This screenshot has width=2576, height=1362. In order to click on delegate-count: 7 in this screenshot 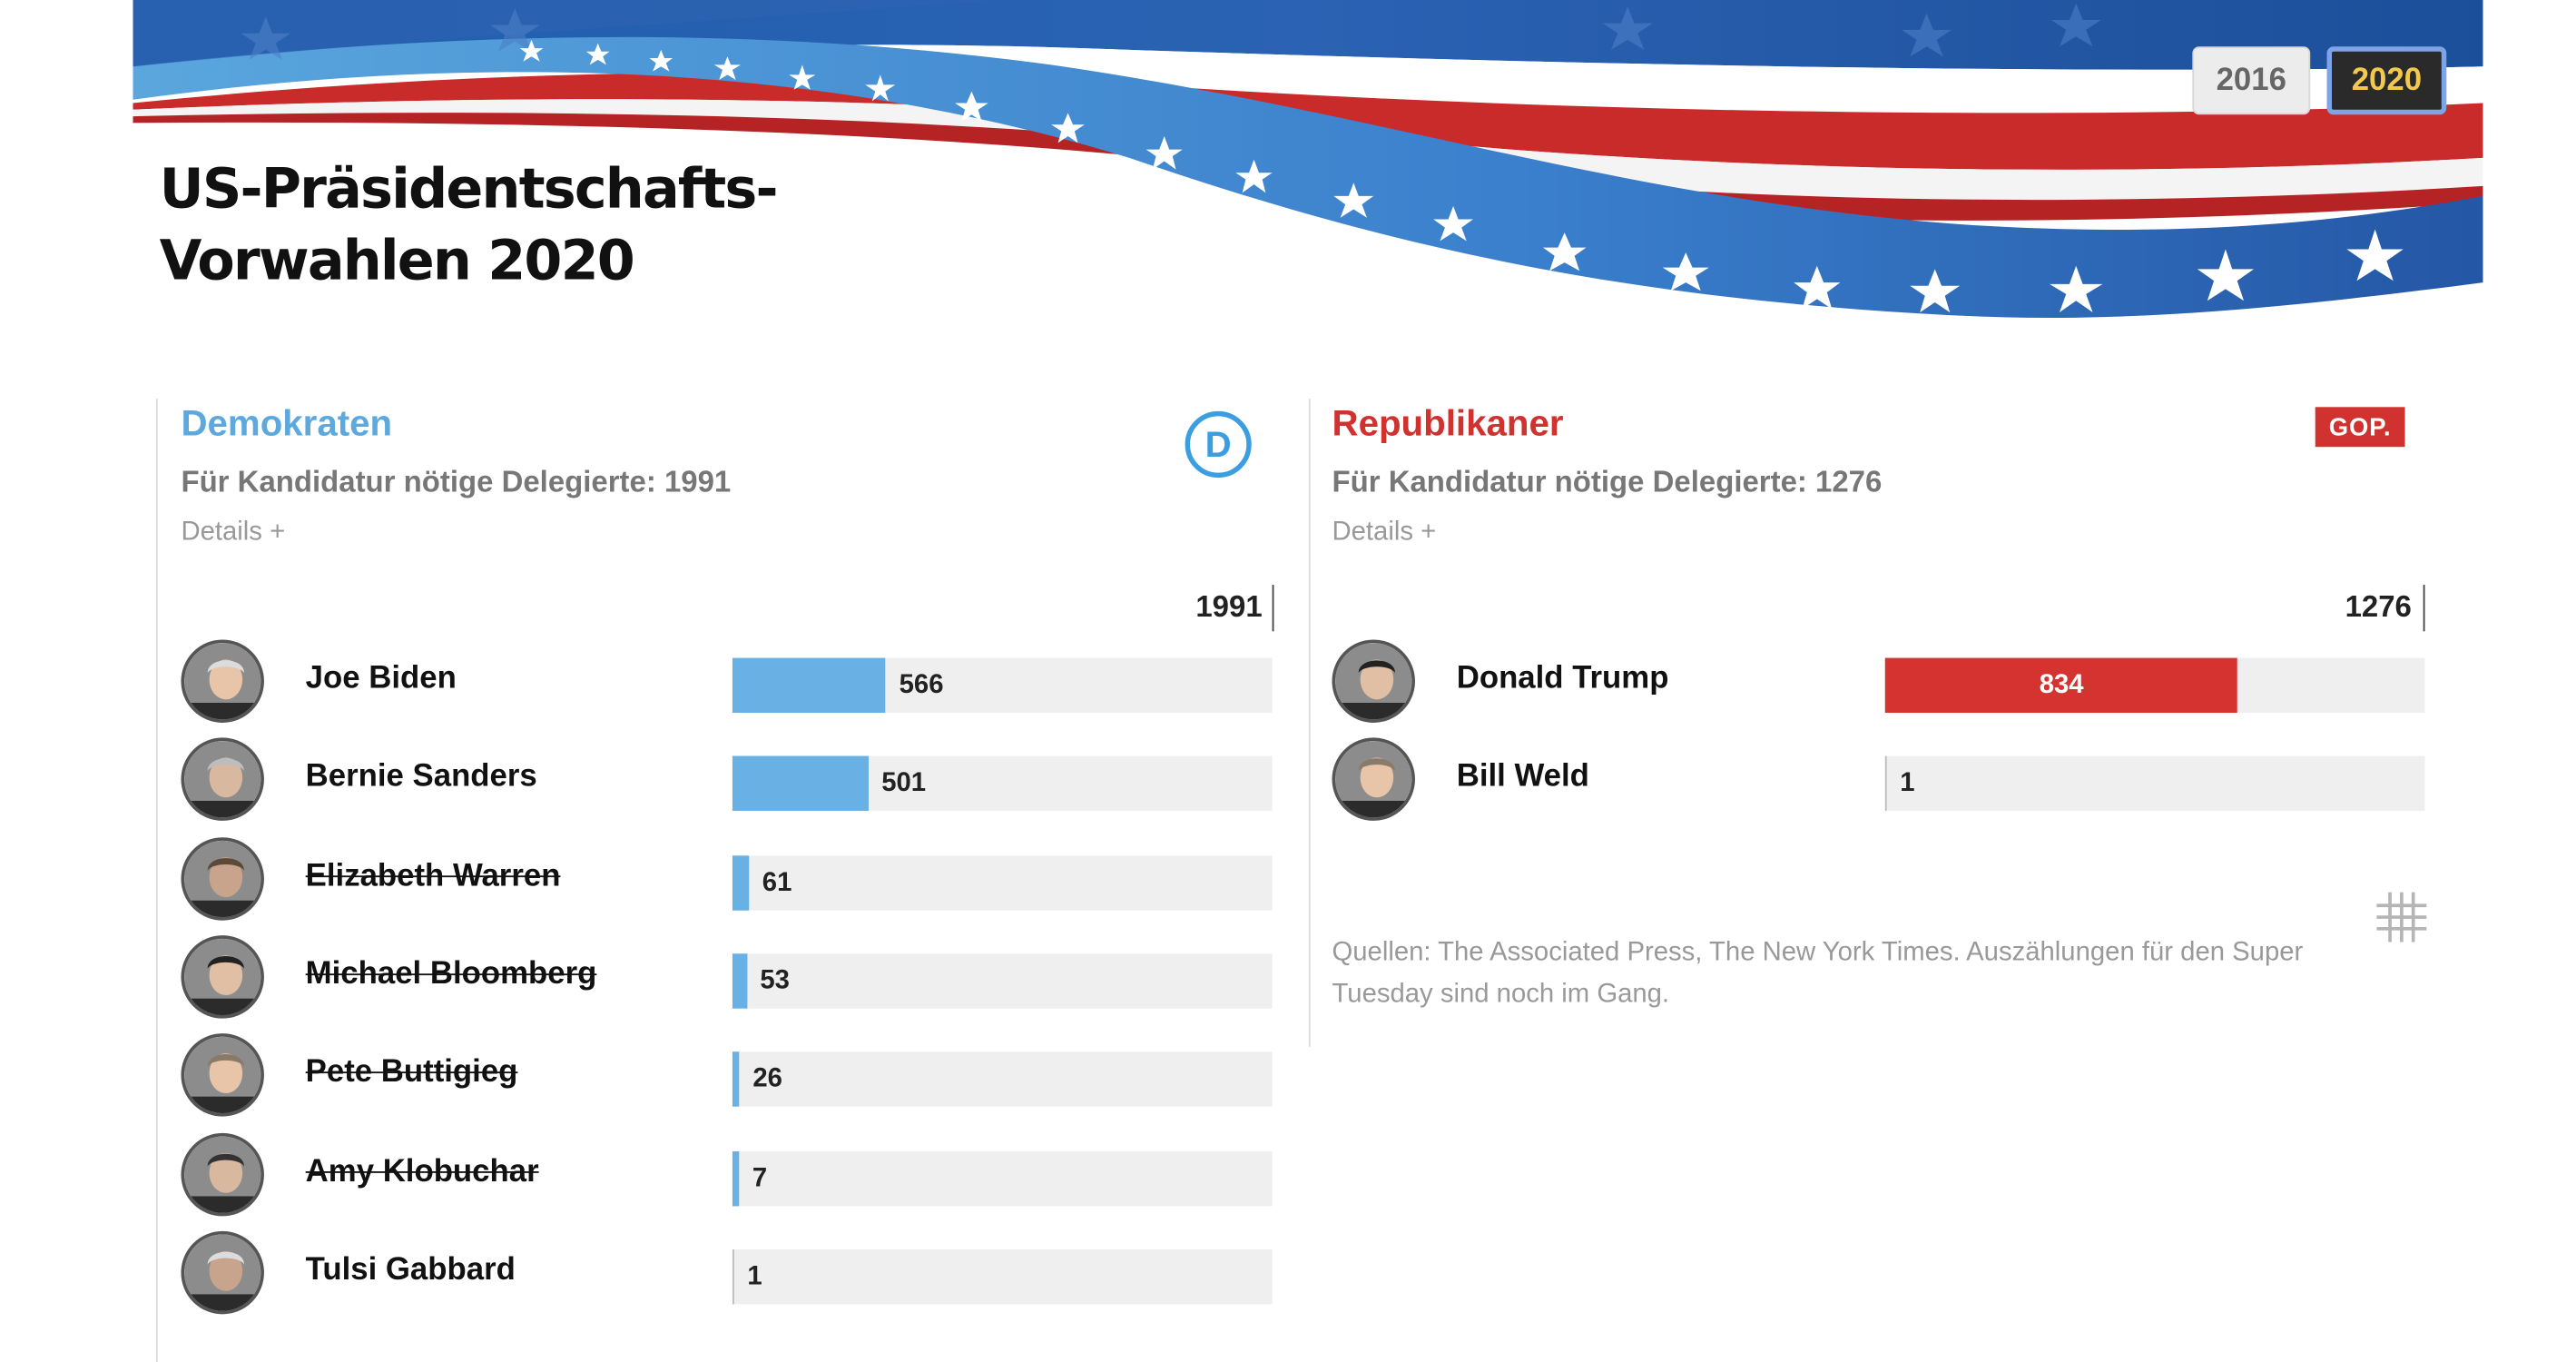, I will do `click(760, 1177)`.